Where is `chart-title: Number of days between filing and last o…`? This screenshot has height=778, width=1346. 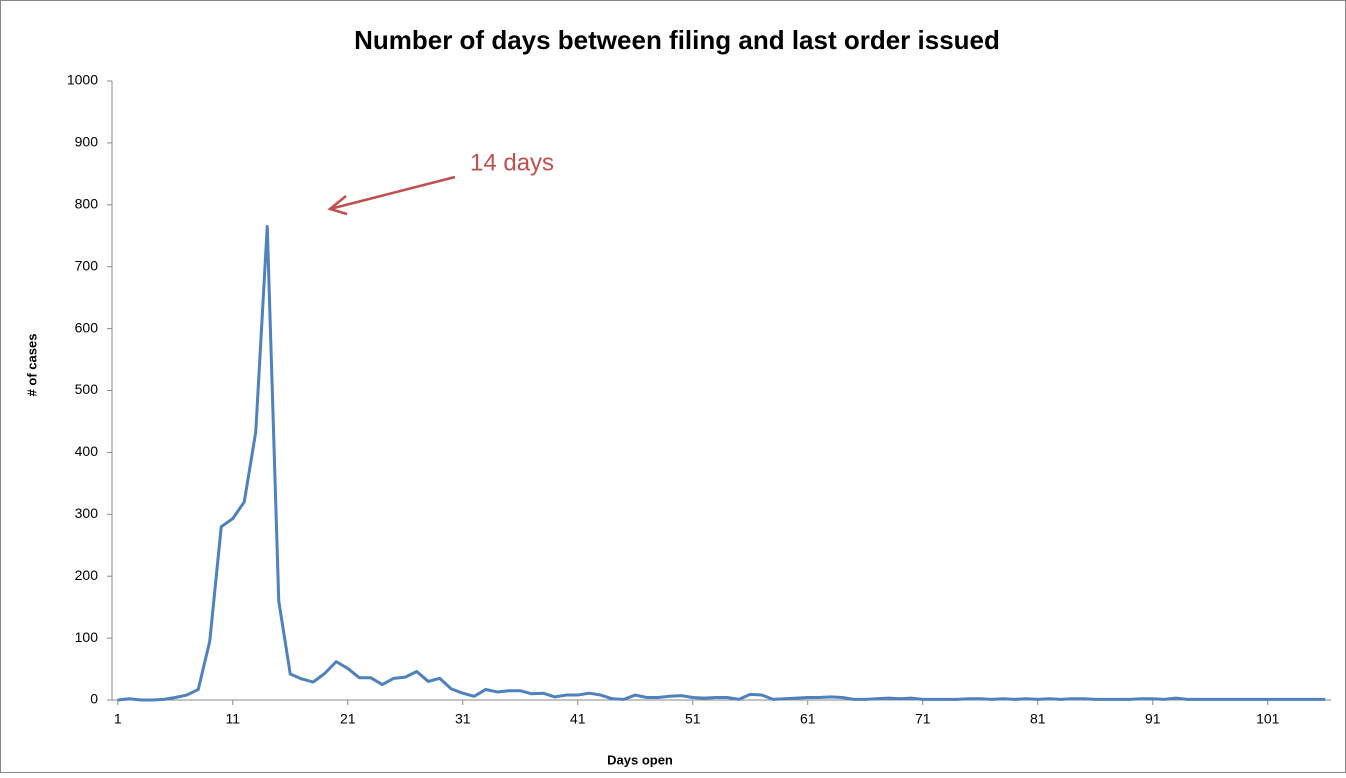 chart-title: Number of days between filing and last o… is located at coordinates (677, 40).